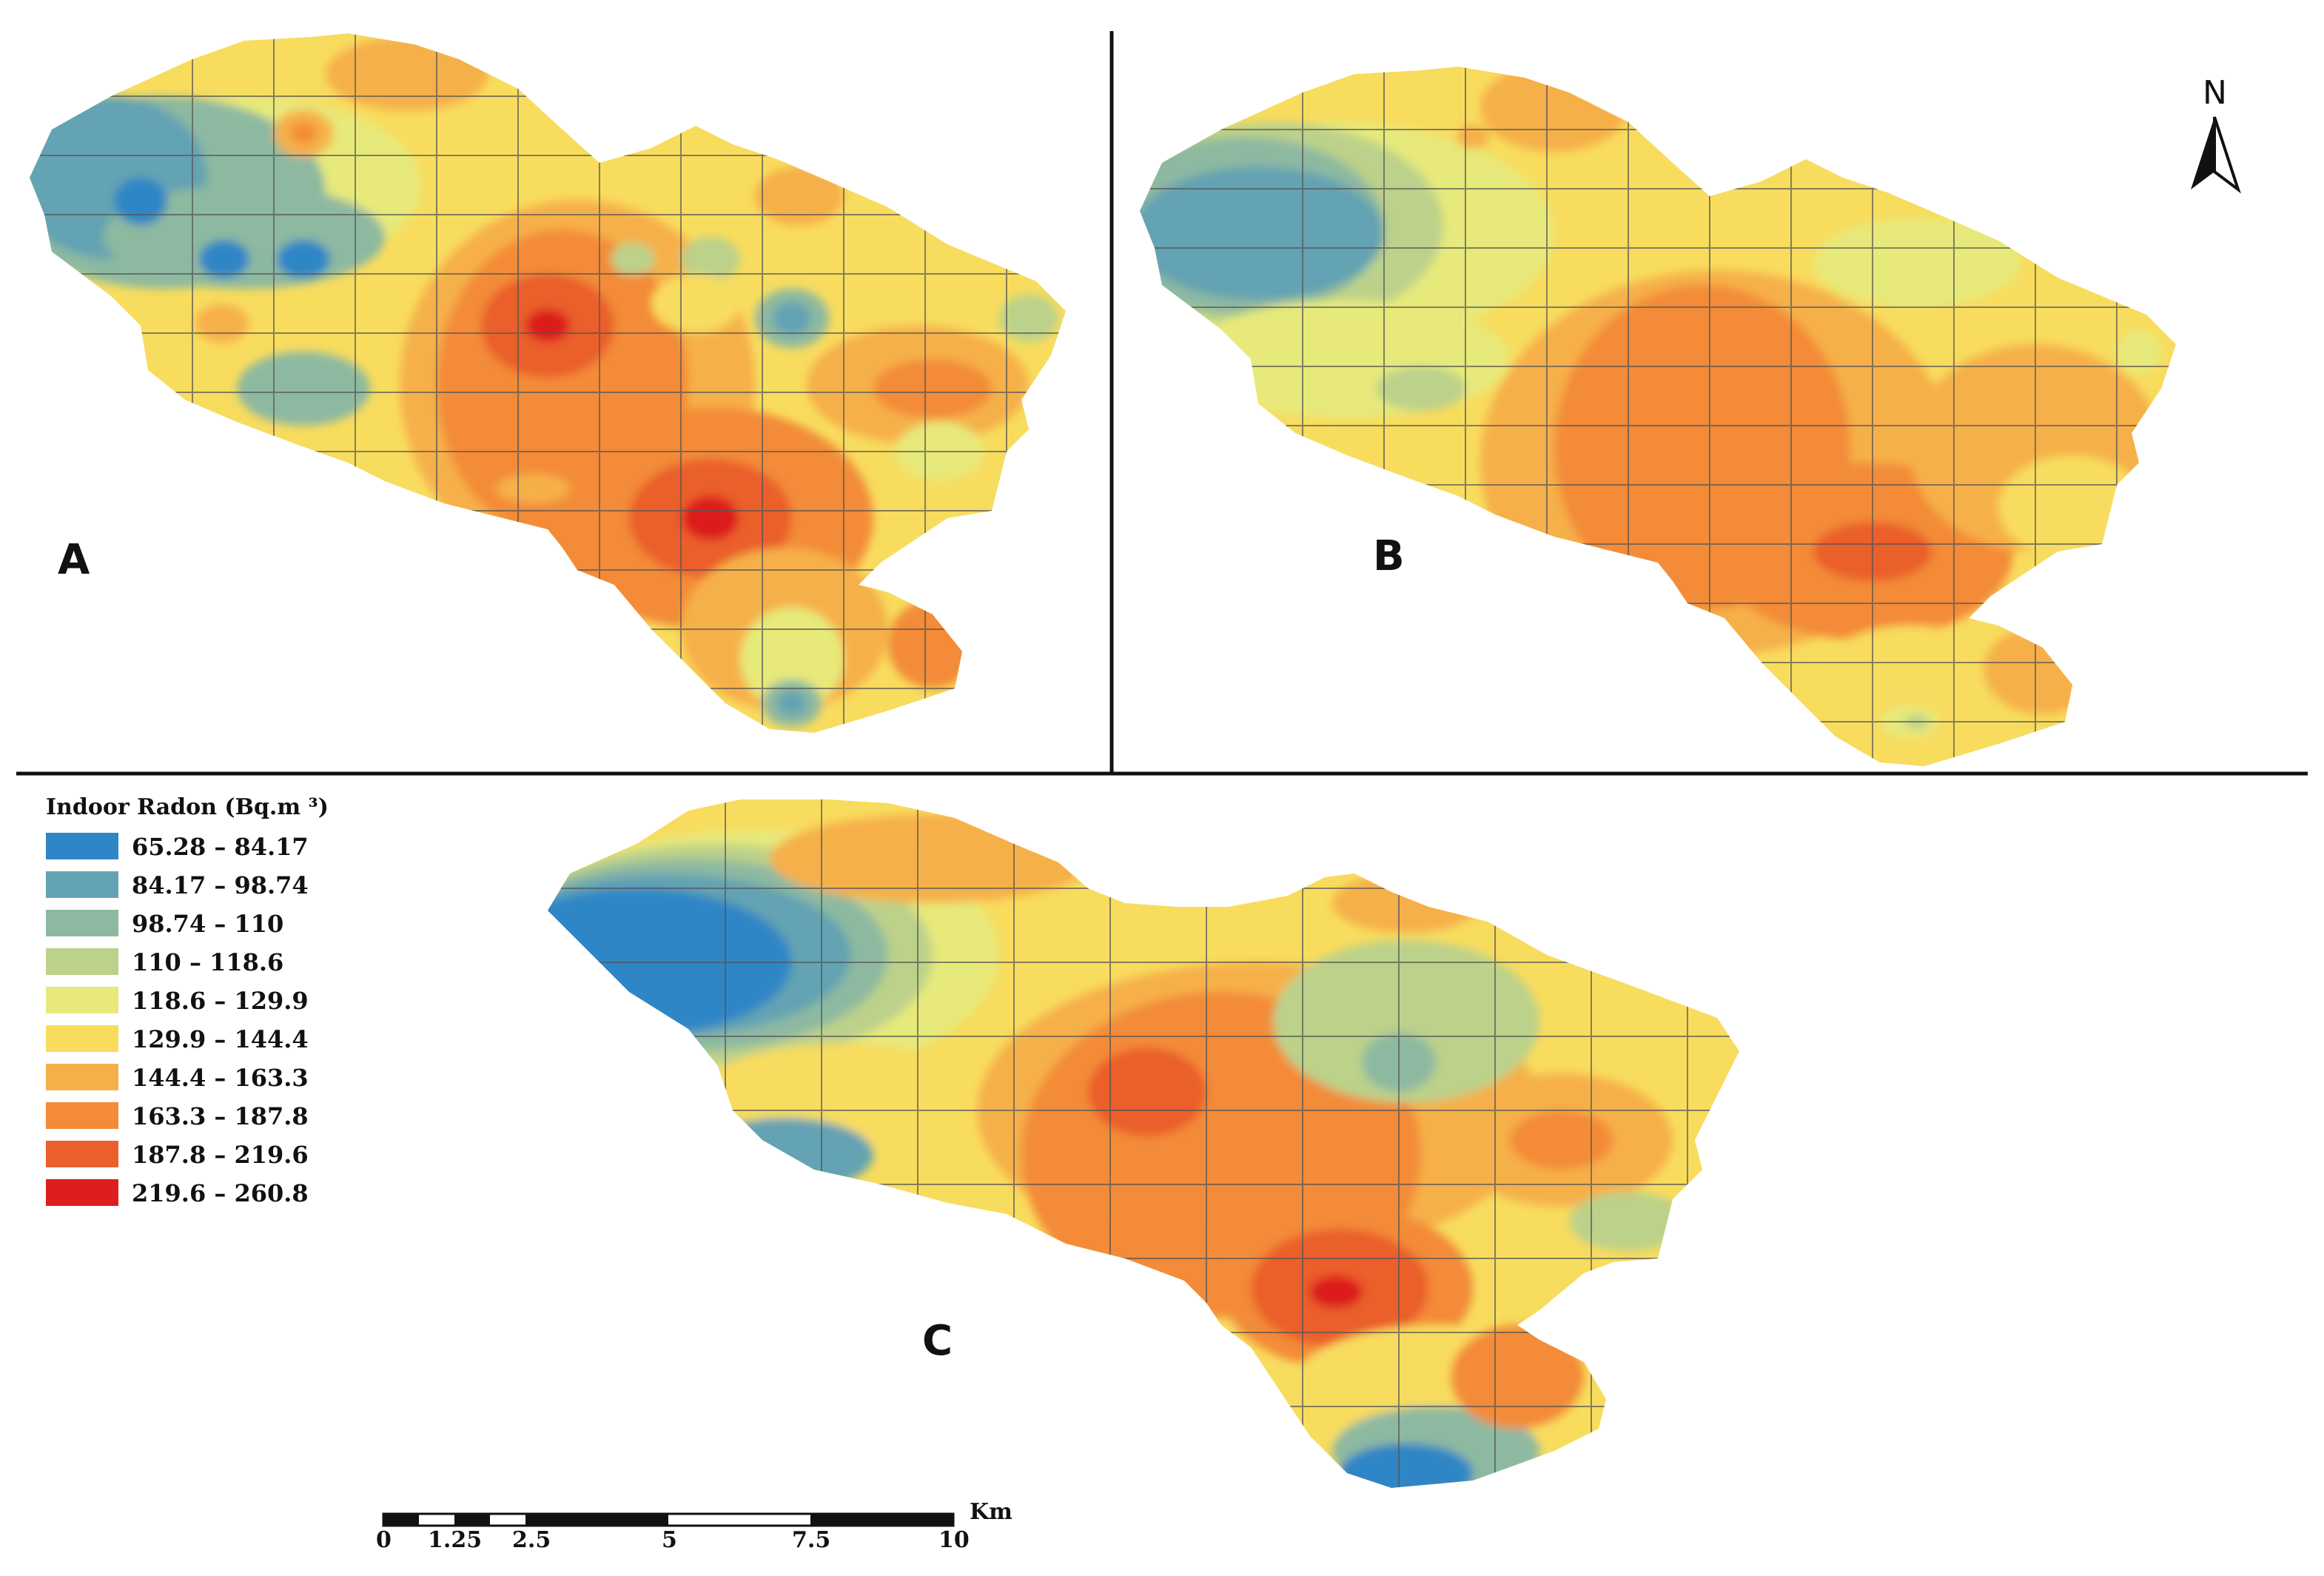  What do you see at coordinates (220, 1193) in the screenshot?
I see `legend-label: 219.6 – 260.8` at bounding box center [220, 1193].